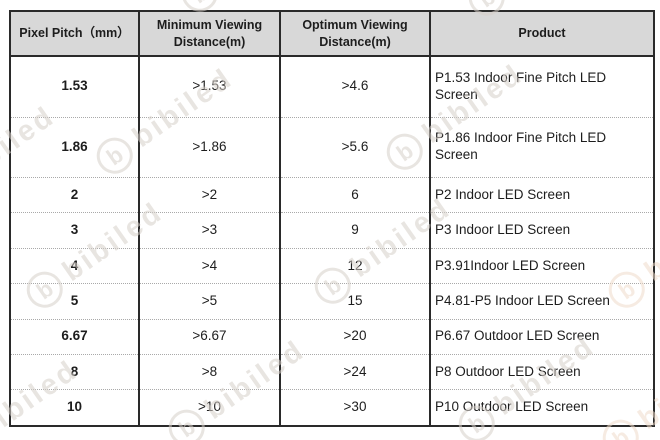 This screenshot has width=660, height=440. Describe the element at coordinates (354, 195) in the screenshot. I see `cell-opt-distance: 6` at that location.